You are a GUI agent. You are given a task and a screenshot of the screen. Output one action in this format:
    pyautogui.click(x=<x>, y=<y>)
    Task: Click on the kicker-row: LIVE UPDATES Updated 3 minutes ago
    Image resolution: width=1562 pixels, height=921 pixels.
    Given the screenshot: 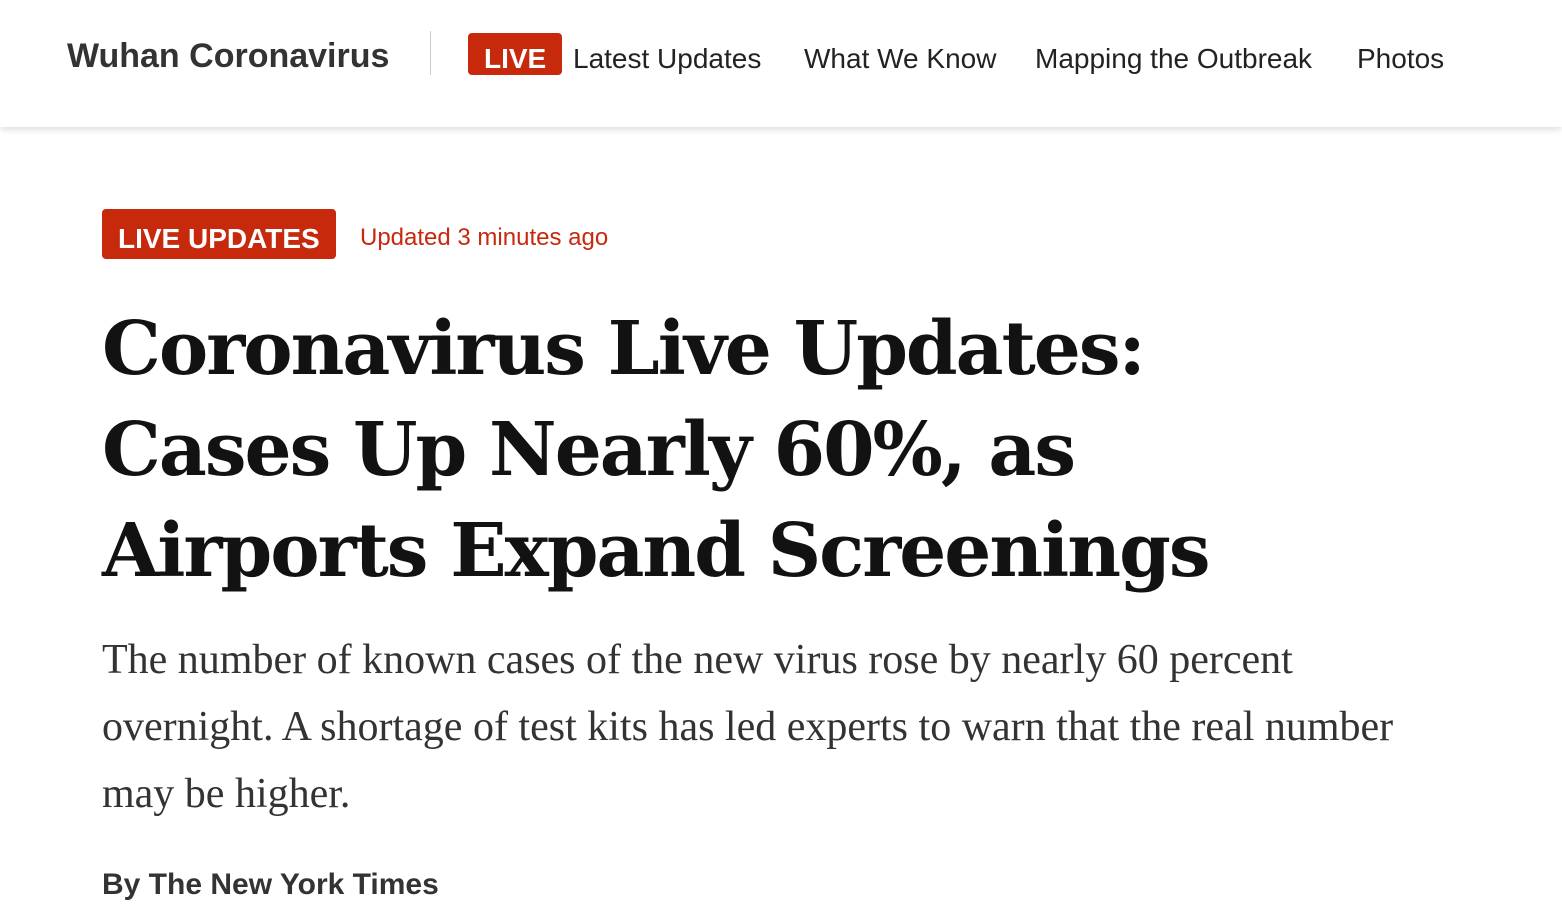 What is the action you would take?
    pyautogui.click(x=772, y=234)
    